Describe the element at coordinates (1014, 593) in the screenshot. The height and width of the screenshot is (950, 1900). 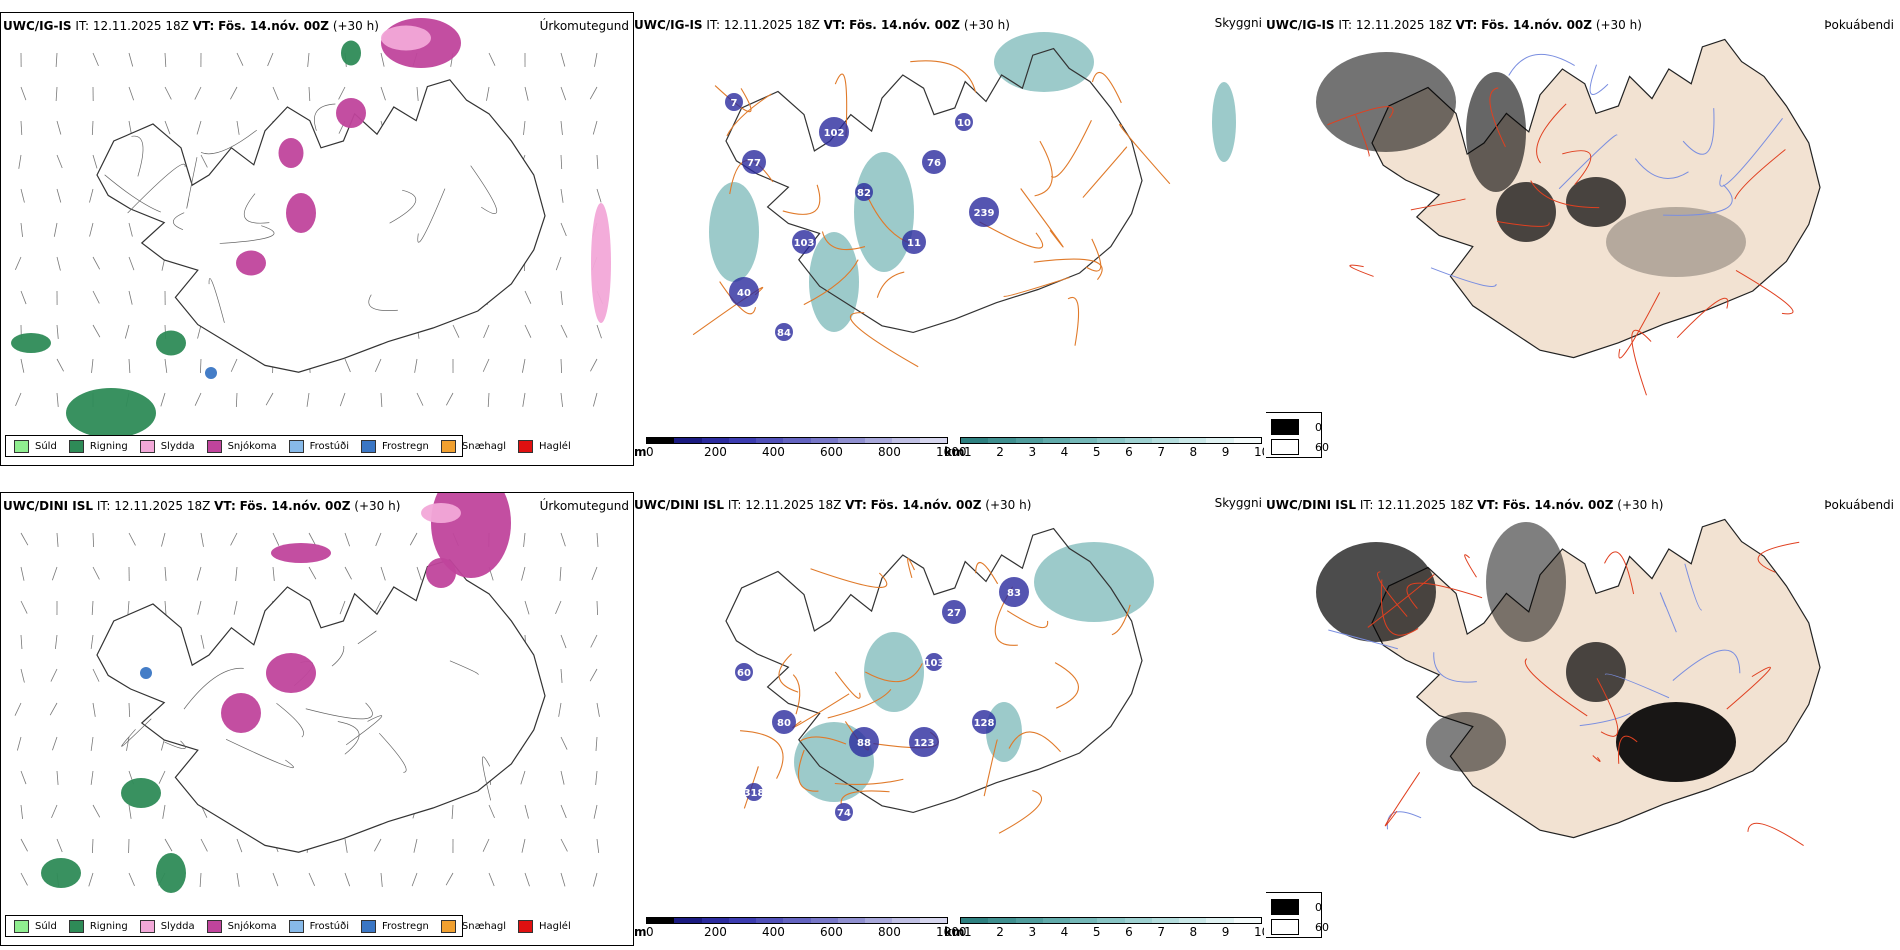
I see `elevation-label: 83` at that location.